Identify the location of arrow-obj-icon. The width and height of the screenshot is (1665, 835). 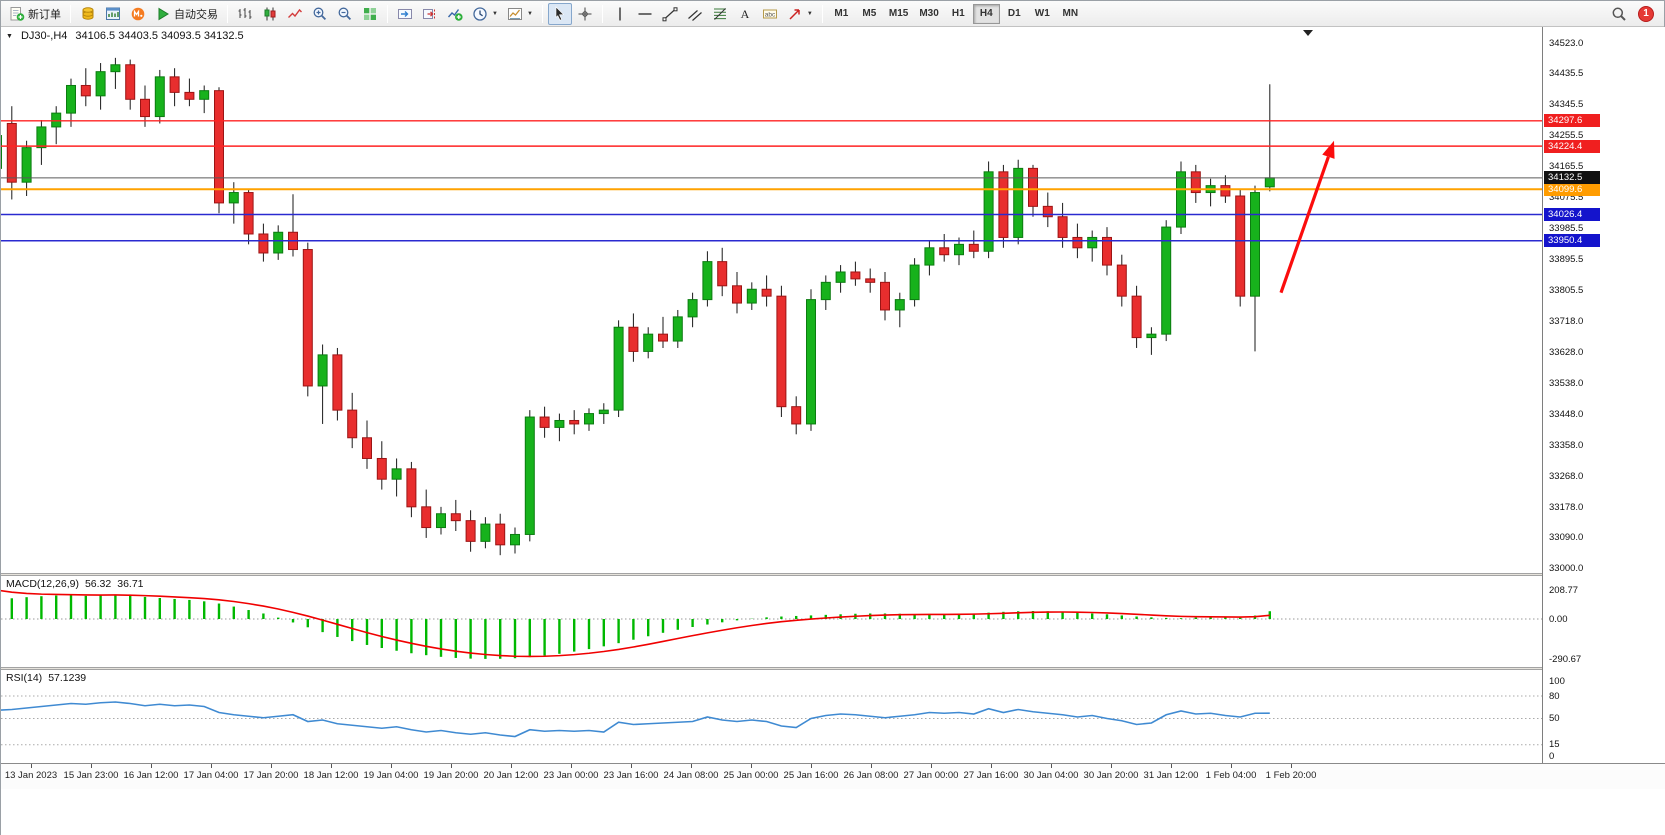
(795, 14).